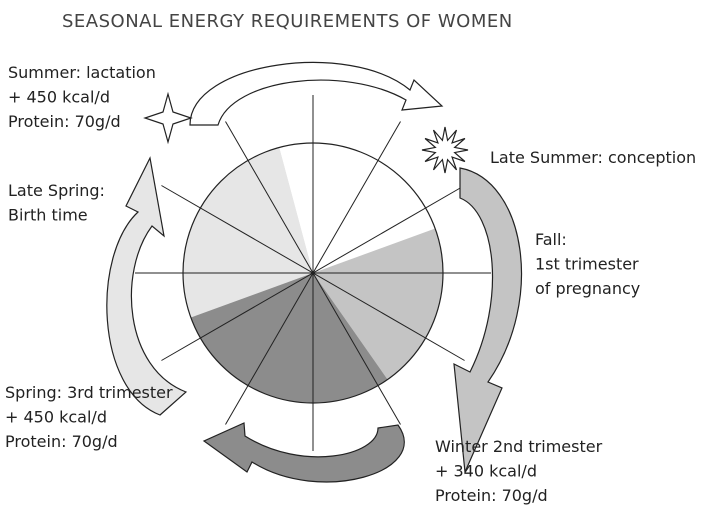 This screenshot has height=511, width=719. I want to click on title: SEASONAL ENERGY REQUIREMENTS OF WOMEN, so click(287, 21).